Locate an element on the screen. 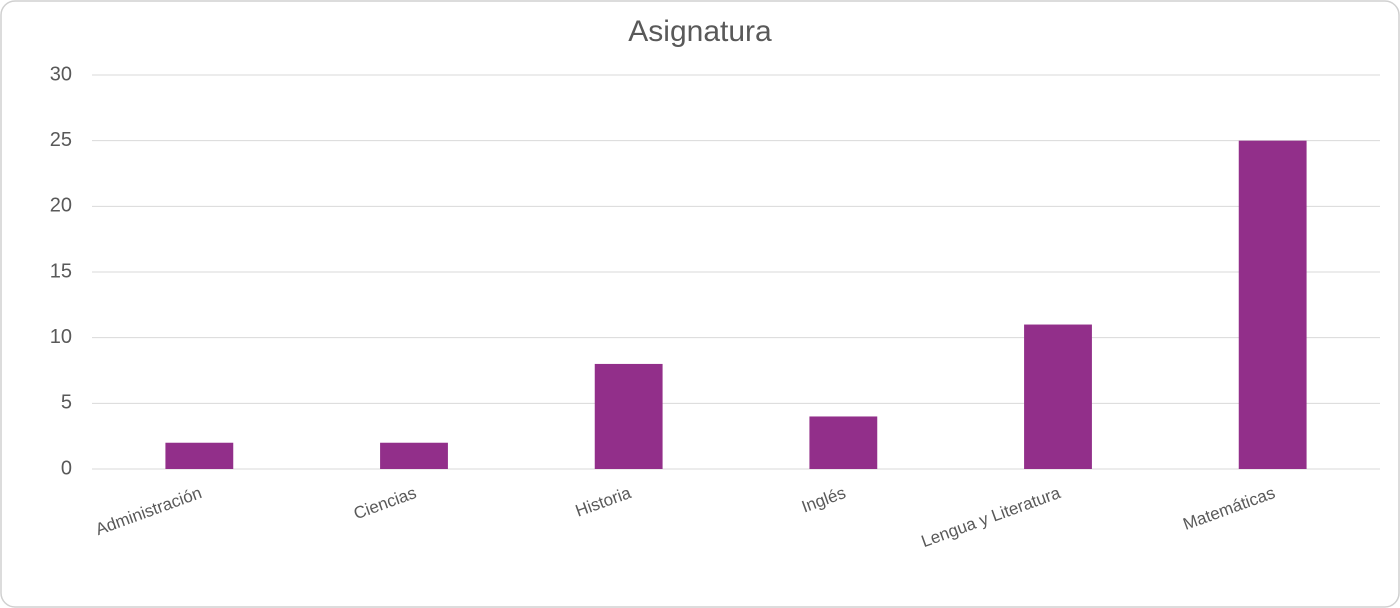  y-tick-label: 30 is located at coordinates (61, 74).